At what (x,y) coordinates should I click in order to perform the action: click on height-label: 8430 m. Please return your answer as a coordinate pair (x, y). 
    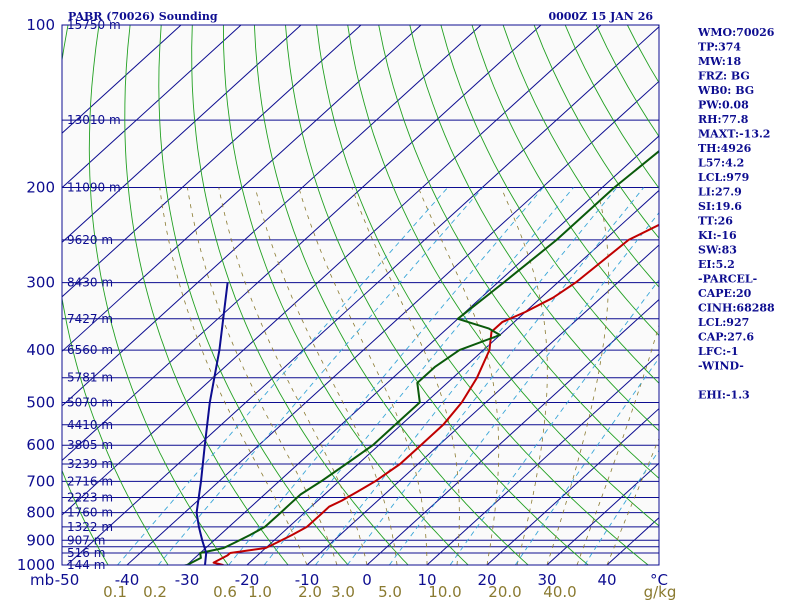
    Looking at the image, I should click on (90, 283).